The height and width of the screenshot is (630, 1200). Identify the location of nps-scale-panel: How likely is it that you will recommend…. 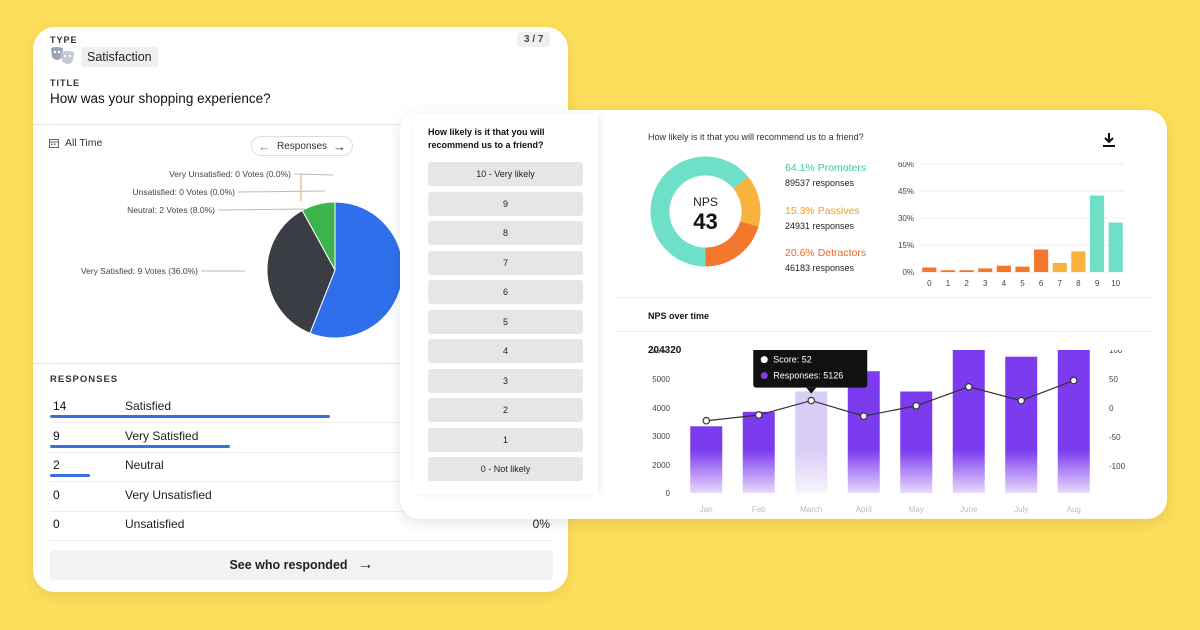
(506, 304).